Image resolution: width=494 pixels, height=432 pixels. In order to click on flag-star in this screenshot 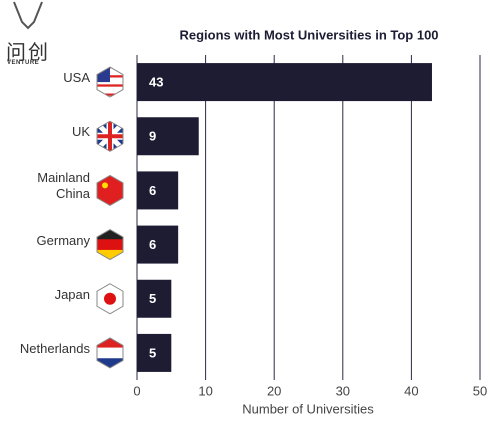, I will do `click(105, 185)`.